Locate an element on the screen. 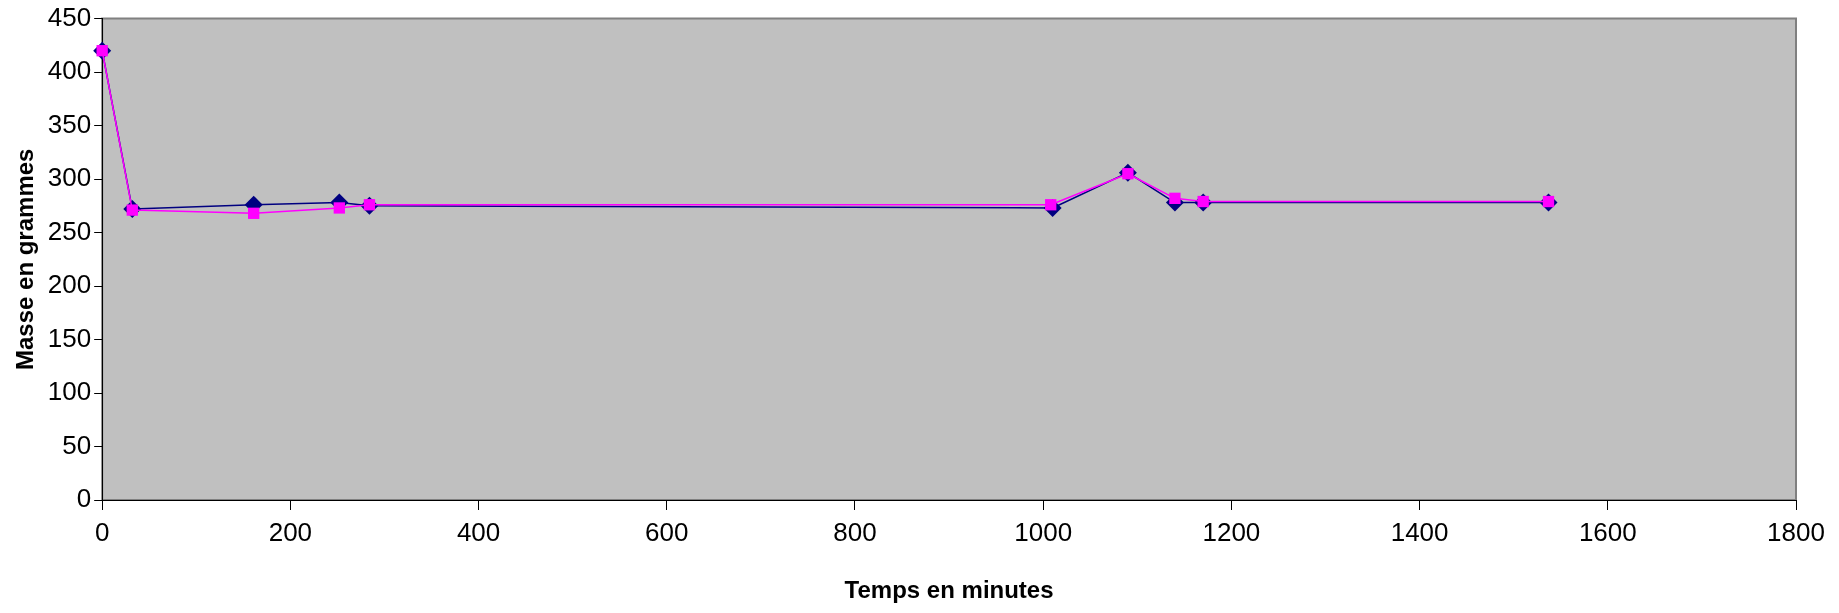 Image resolution: width=1839 pixels, height=613 pixels. y-tick-label: 150 is located at coordinates (69, 337).